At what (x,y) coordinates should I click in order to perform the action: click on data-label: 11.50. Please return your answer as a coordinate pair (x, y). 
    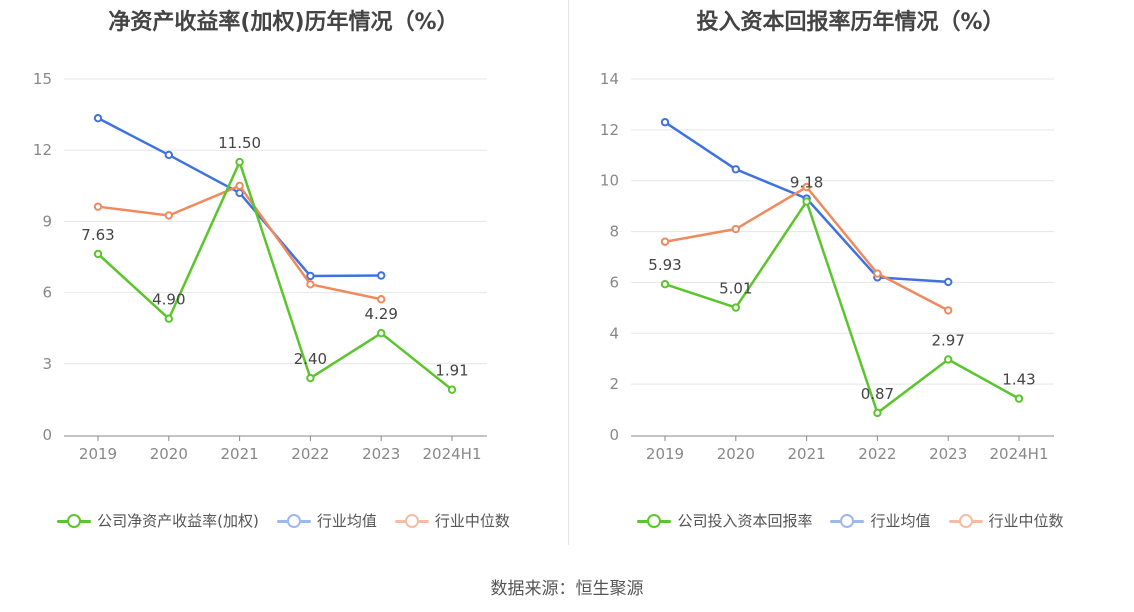
    Looking at the image, I should click on (239, 143).